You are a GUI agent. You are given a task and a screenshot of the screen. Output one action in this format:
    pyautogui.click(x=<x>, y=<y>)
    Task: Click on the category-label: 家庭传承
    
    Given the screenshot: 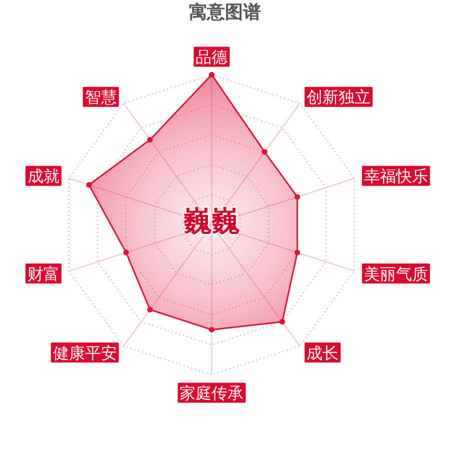 What is the action you would take?
    pyautogui.click(x=212, y=392)
    